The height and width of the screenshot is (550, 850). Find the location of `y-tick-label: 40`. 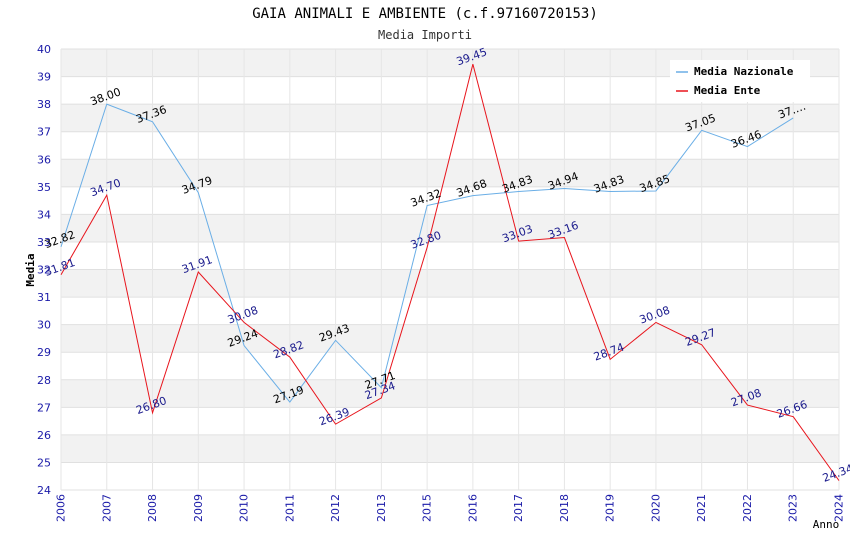

y-tick-label: 40 is located at coordinates (44, 49).